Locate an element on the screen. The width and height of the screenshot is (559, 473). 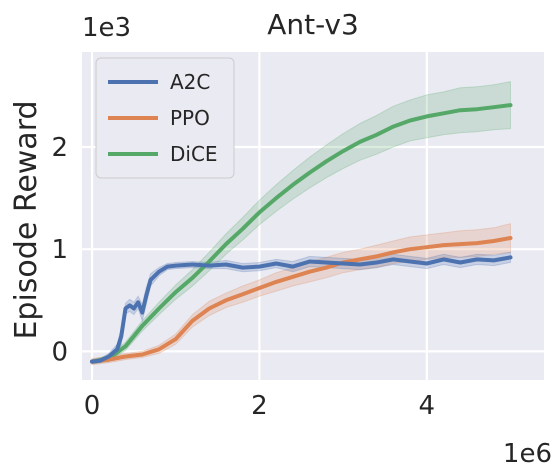
legend: A2C PPO DiCE is located at coordinates (165, 118).